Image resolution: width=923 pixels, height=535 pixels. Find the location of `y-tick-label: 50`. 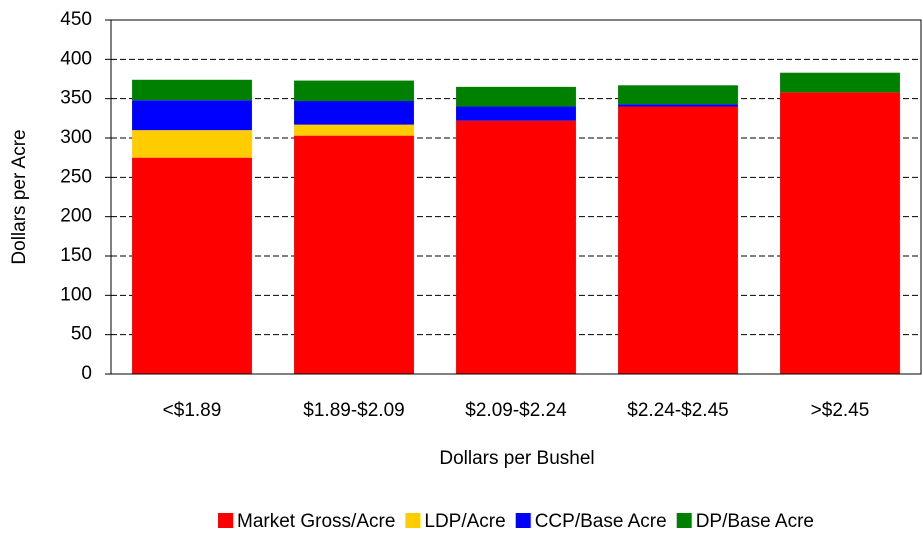

y-tick-label: 50 is located at coordinates (81, 334).